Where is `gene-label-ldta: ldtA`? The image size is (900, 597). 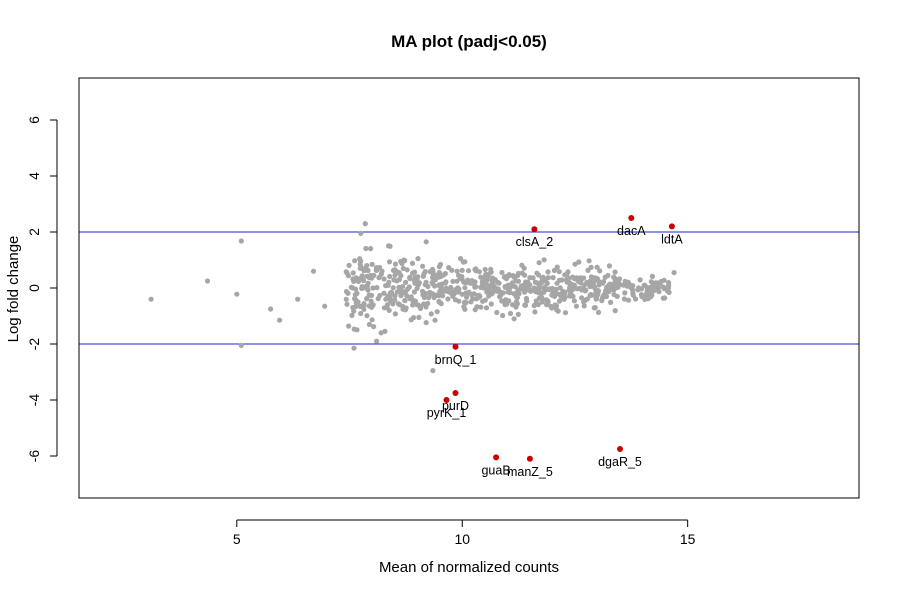
gene-label-ldta: ldtA is located at coordinates (672, 239).